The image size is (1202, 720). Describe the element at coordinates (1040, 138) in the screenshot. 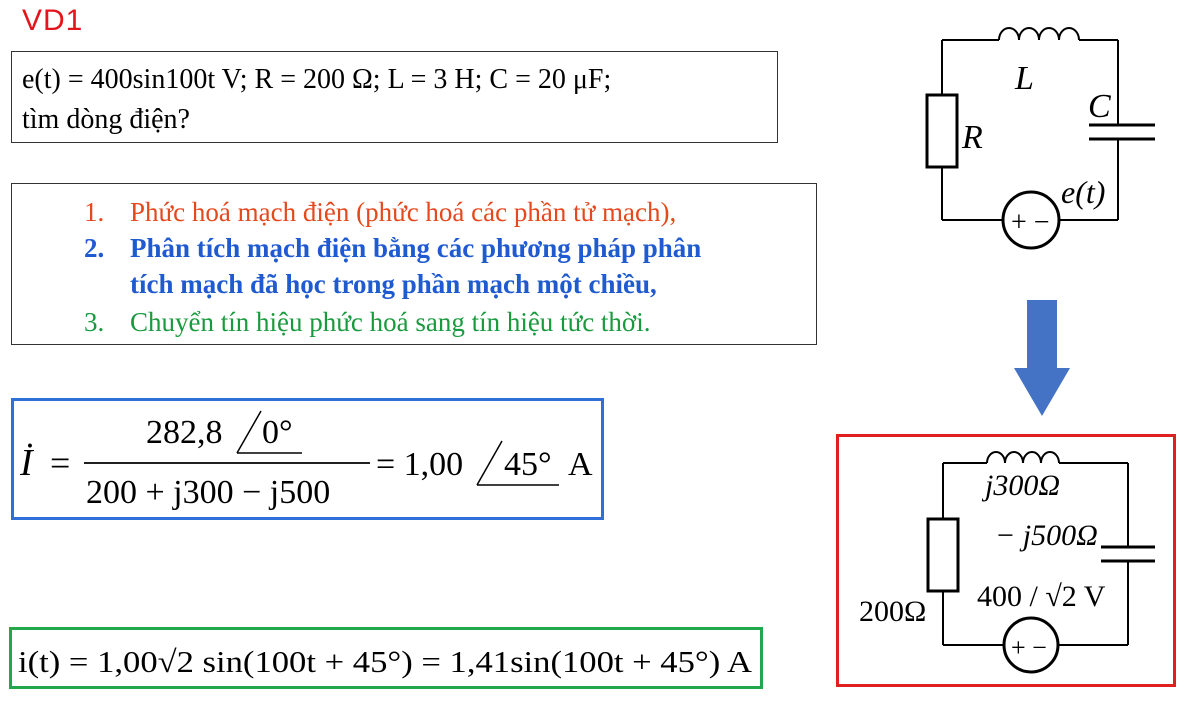

I see `original-circuit-diagram: L C R e(t) + −` at that location.